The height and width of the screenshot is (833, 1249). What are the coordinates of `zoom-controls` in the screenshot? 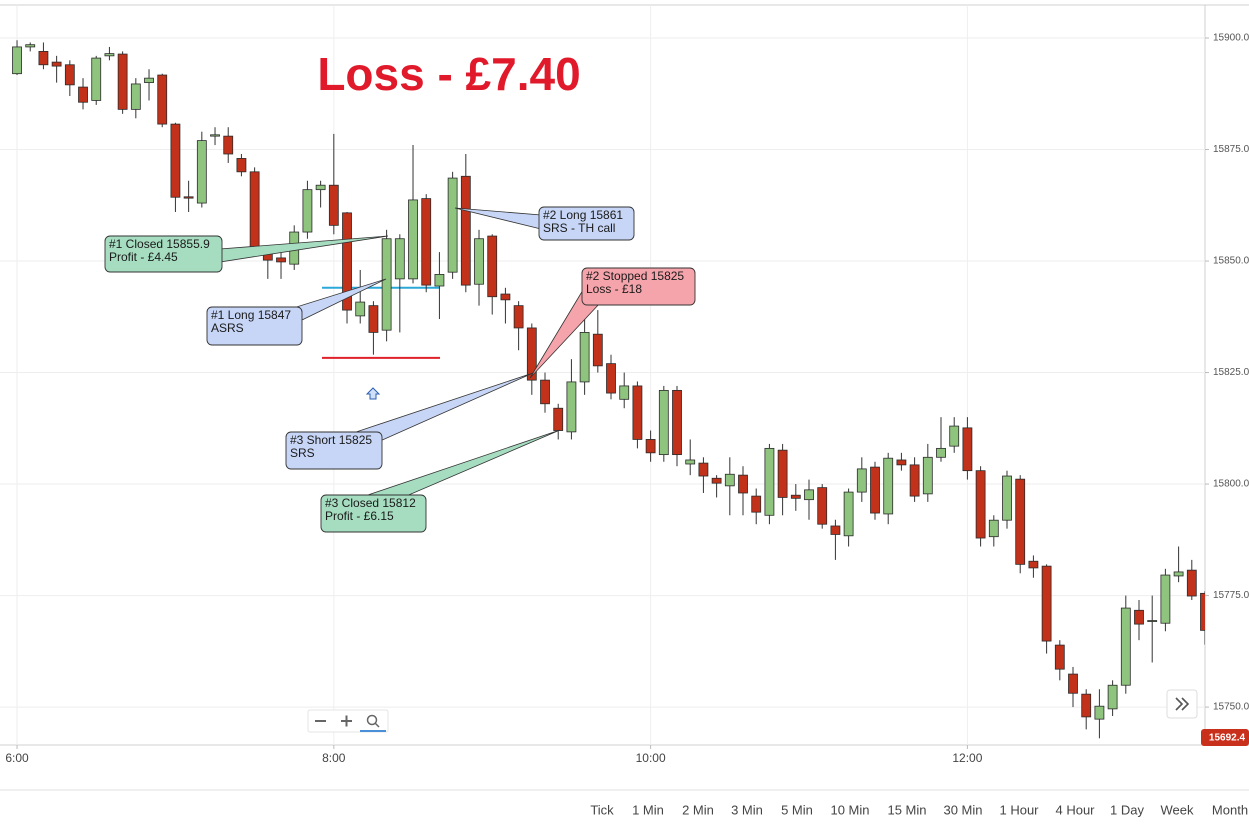 It's located at (348, 721).